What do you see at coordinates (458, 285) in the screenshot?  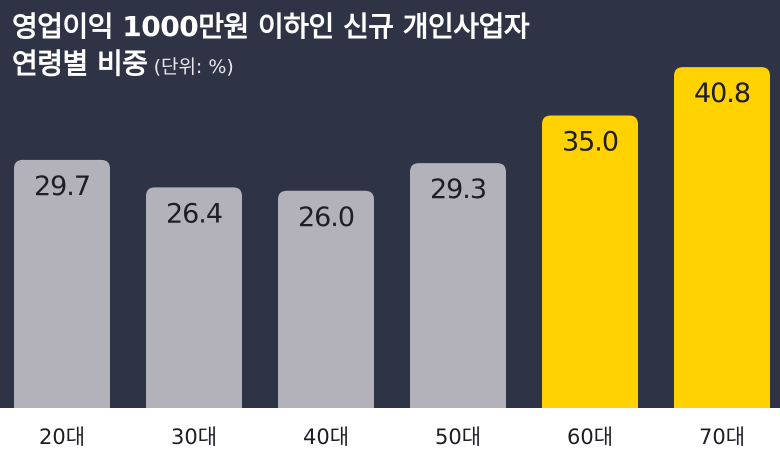 I see `bar-50대` at bounding box center [458, 285].